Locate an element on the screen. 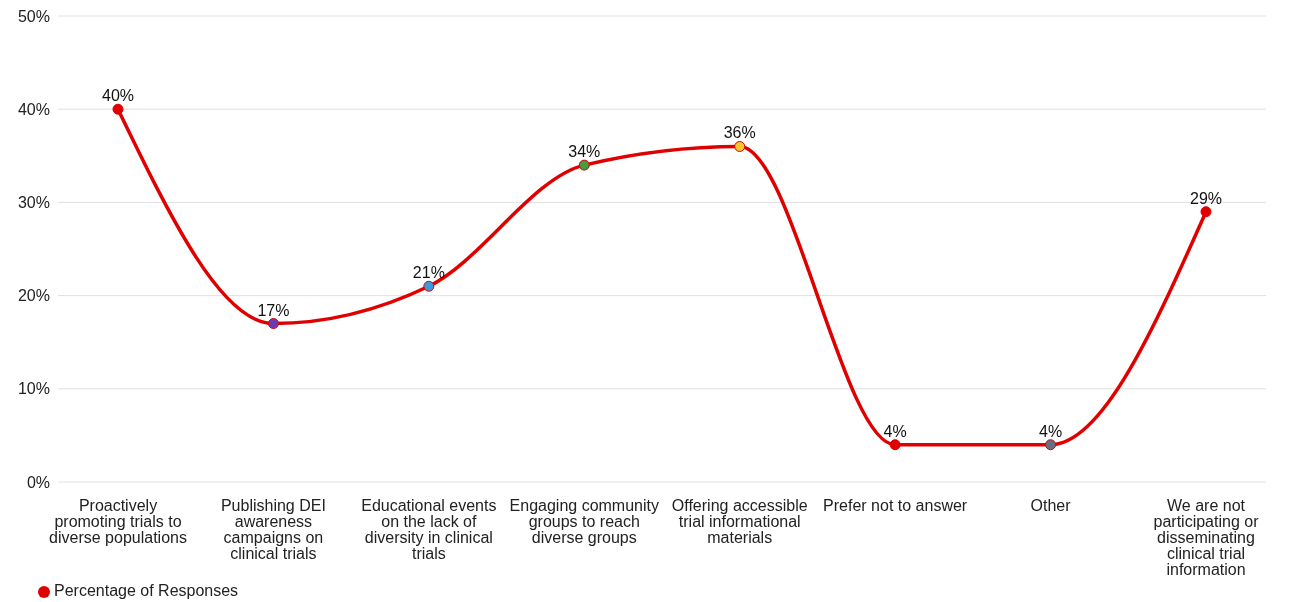 The width and height of the screenshot is (1294, 602). y-tick-label: 0% is located at coordinates (38, 482).